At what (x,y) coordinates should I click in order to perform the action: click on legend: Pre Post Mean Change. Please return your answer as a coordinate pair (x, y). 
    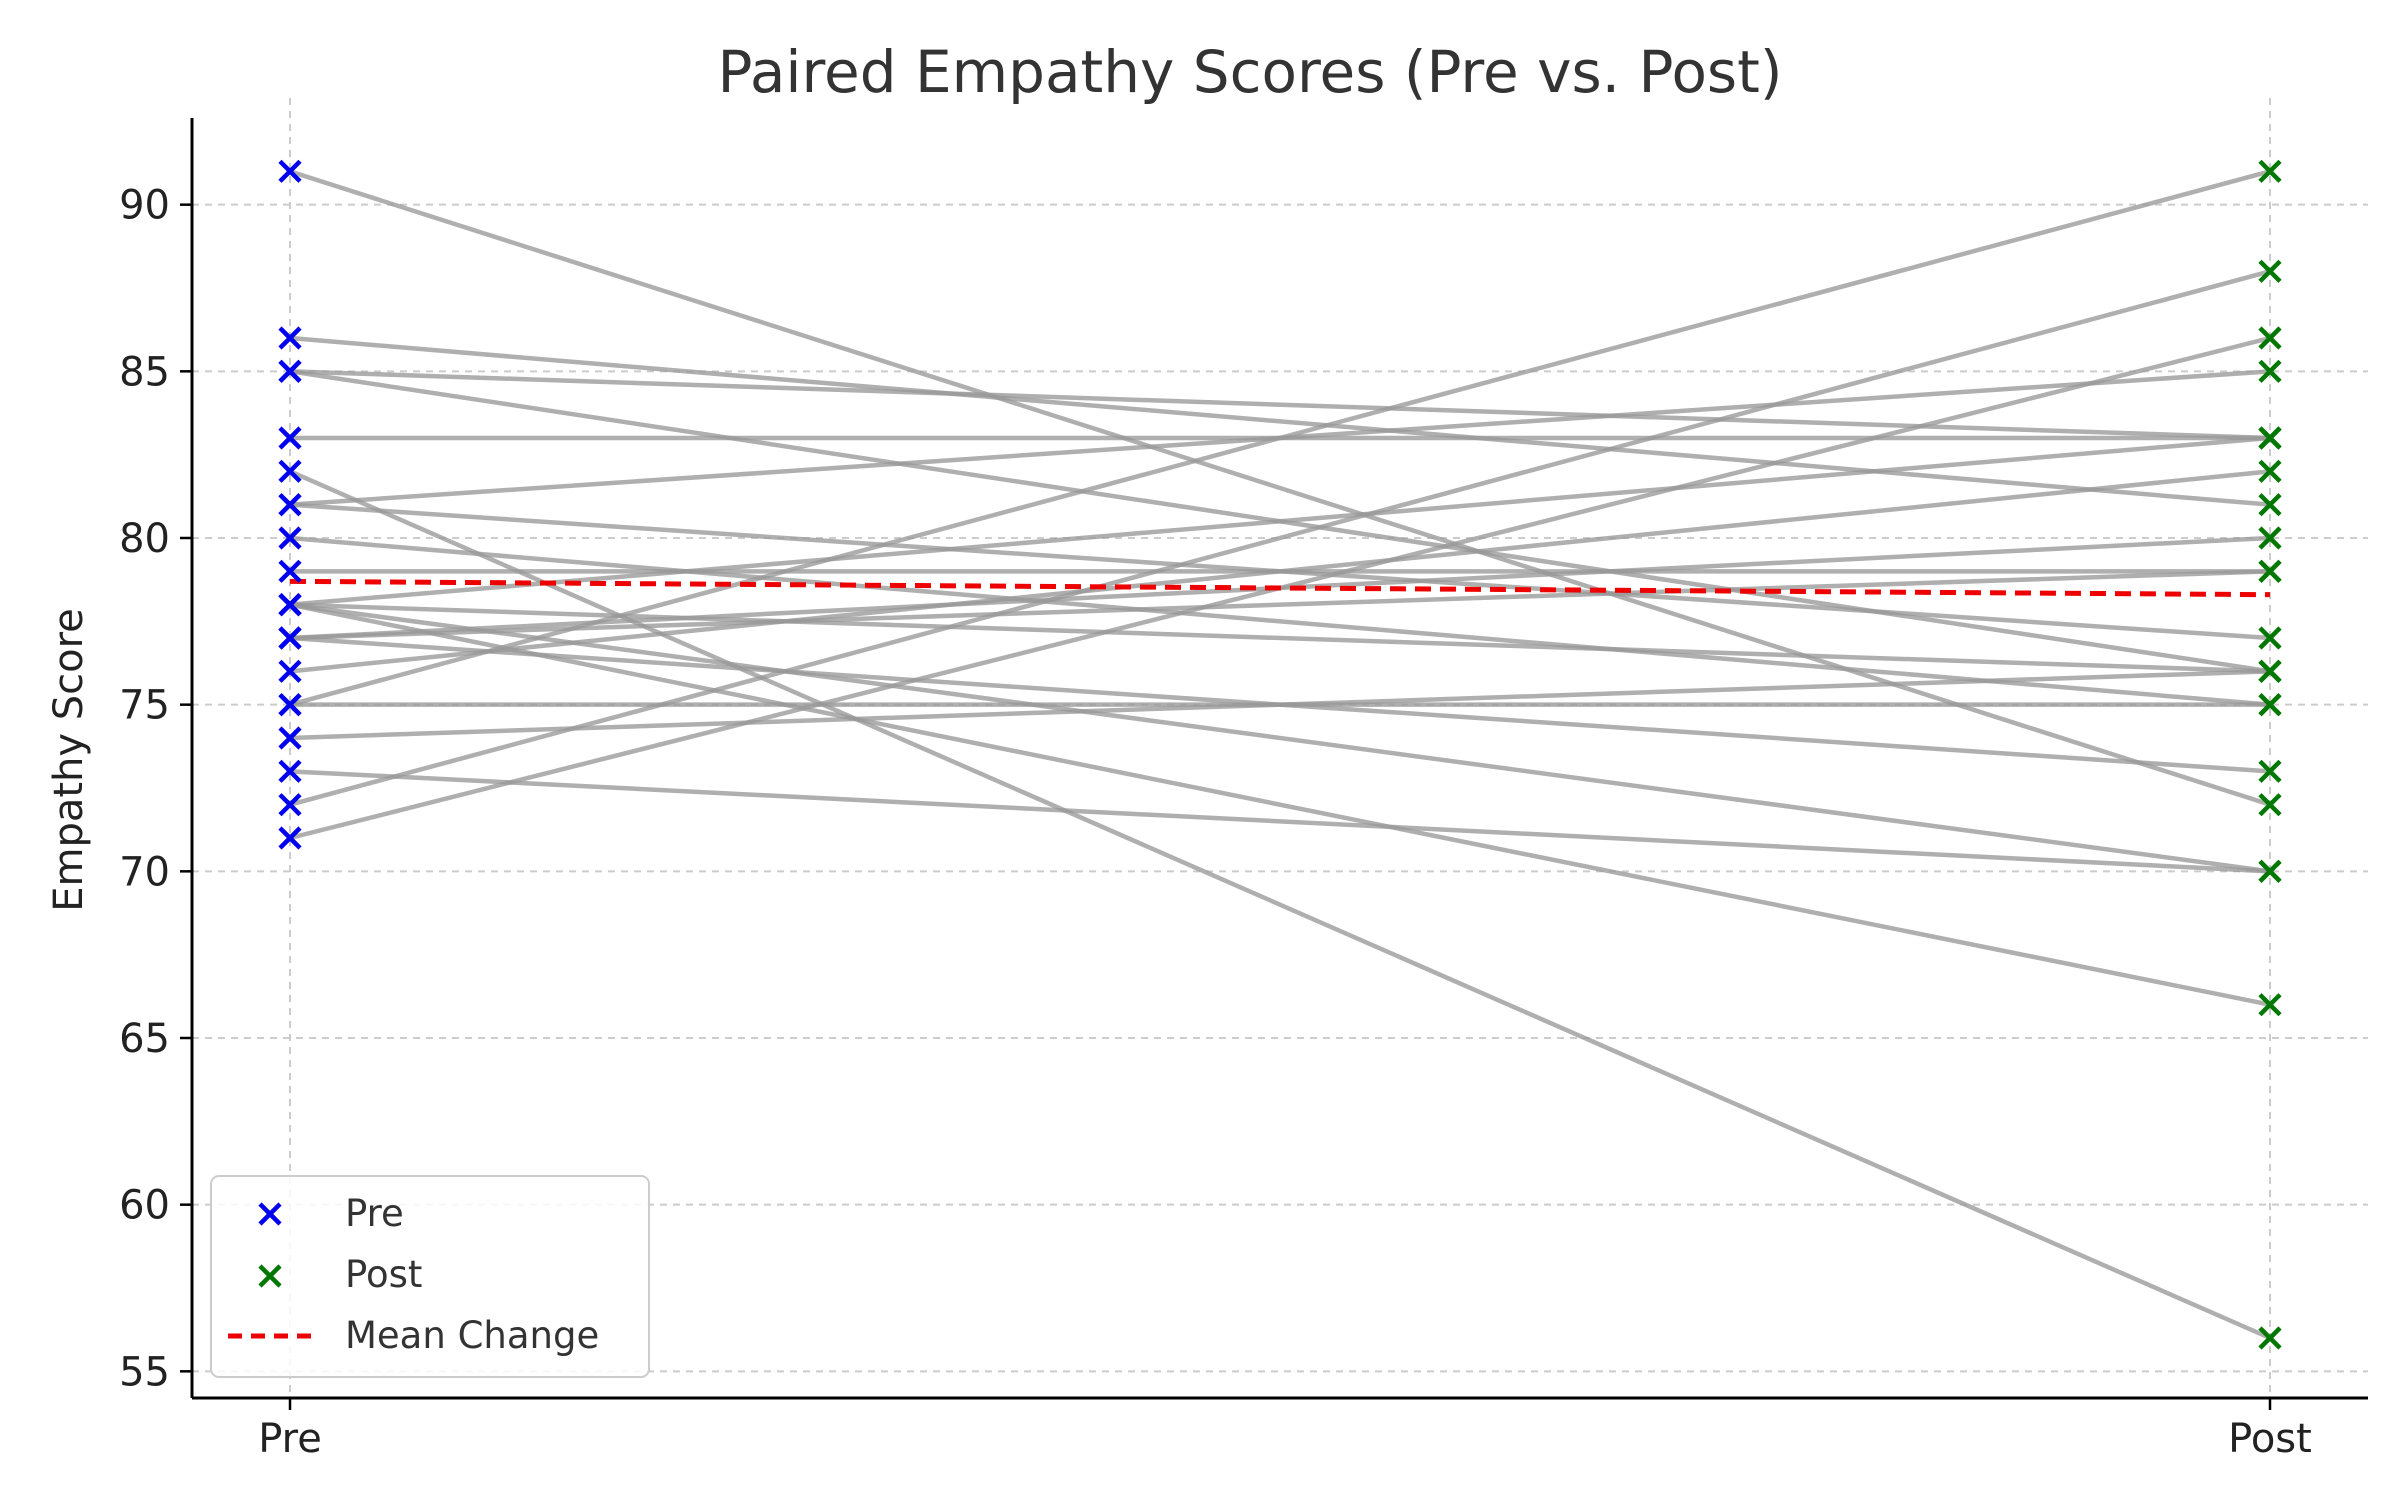
    Looking at the image, I should click on (430, 1276).